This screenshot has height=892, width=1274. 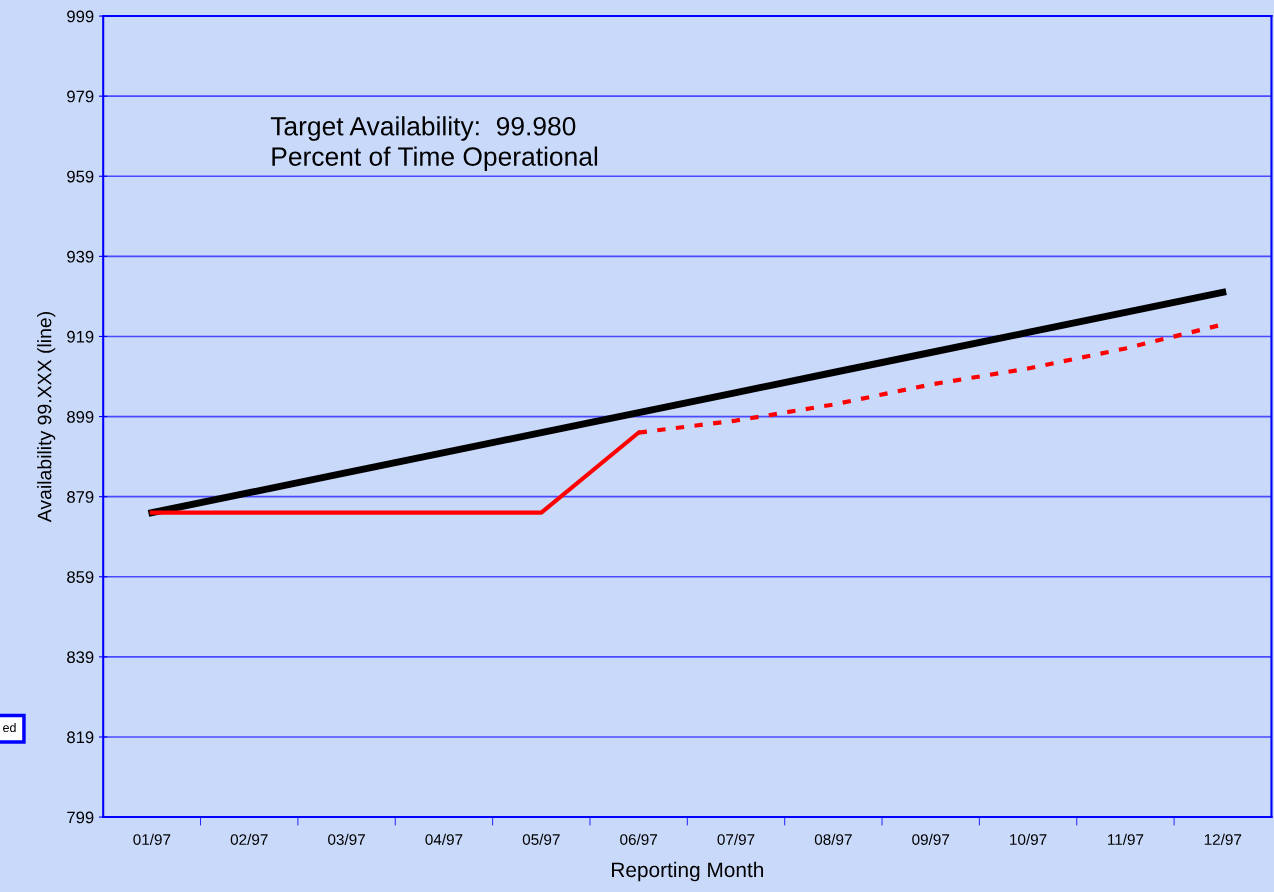 What do you see at coordinates (736, 839) in the screenshot?
I see `x-tick-label: 07/97` at bounding box center [736, 839].